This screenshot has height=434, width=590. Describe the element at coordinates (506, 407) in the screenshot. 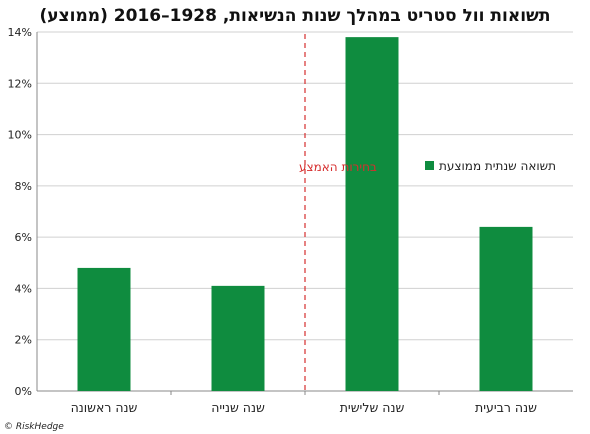

I see `category-label: שנה רביעית` at that location.